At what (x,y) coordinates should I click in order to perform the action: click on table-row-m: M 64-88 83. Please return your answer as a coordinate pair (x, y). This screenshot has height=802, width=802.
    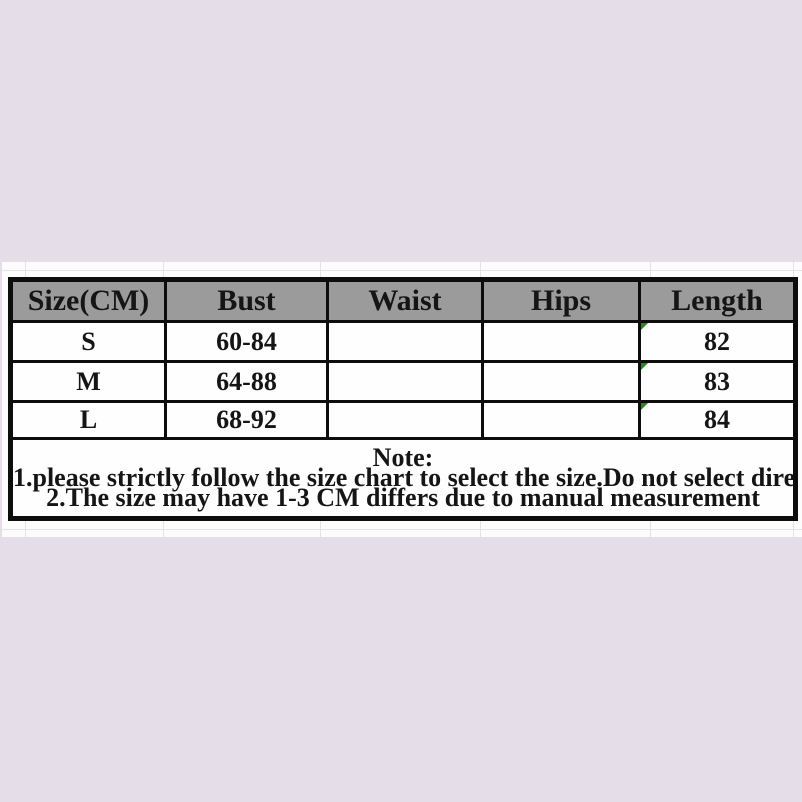
    Looking at the image, I should click on (403, 381).